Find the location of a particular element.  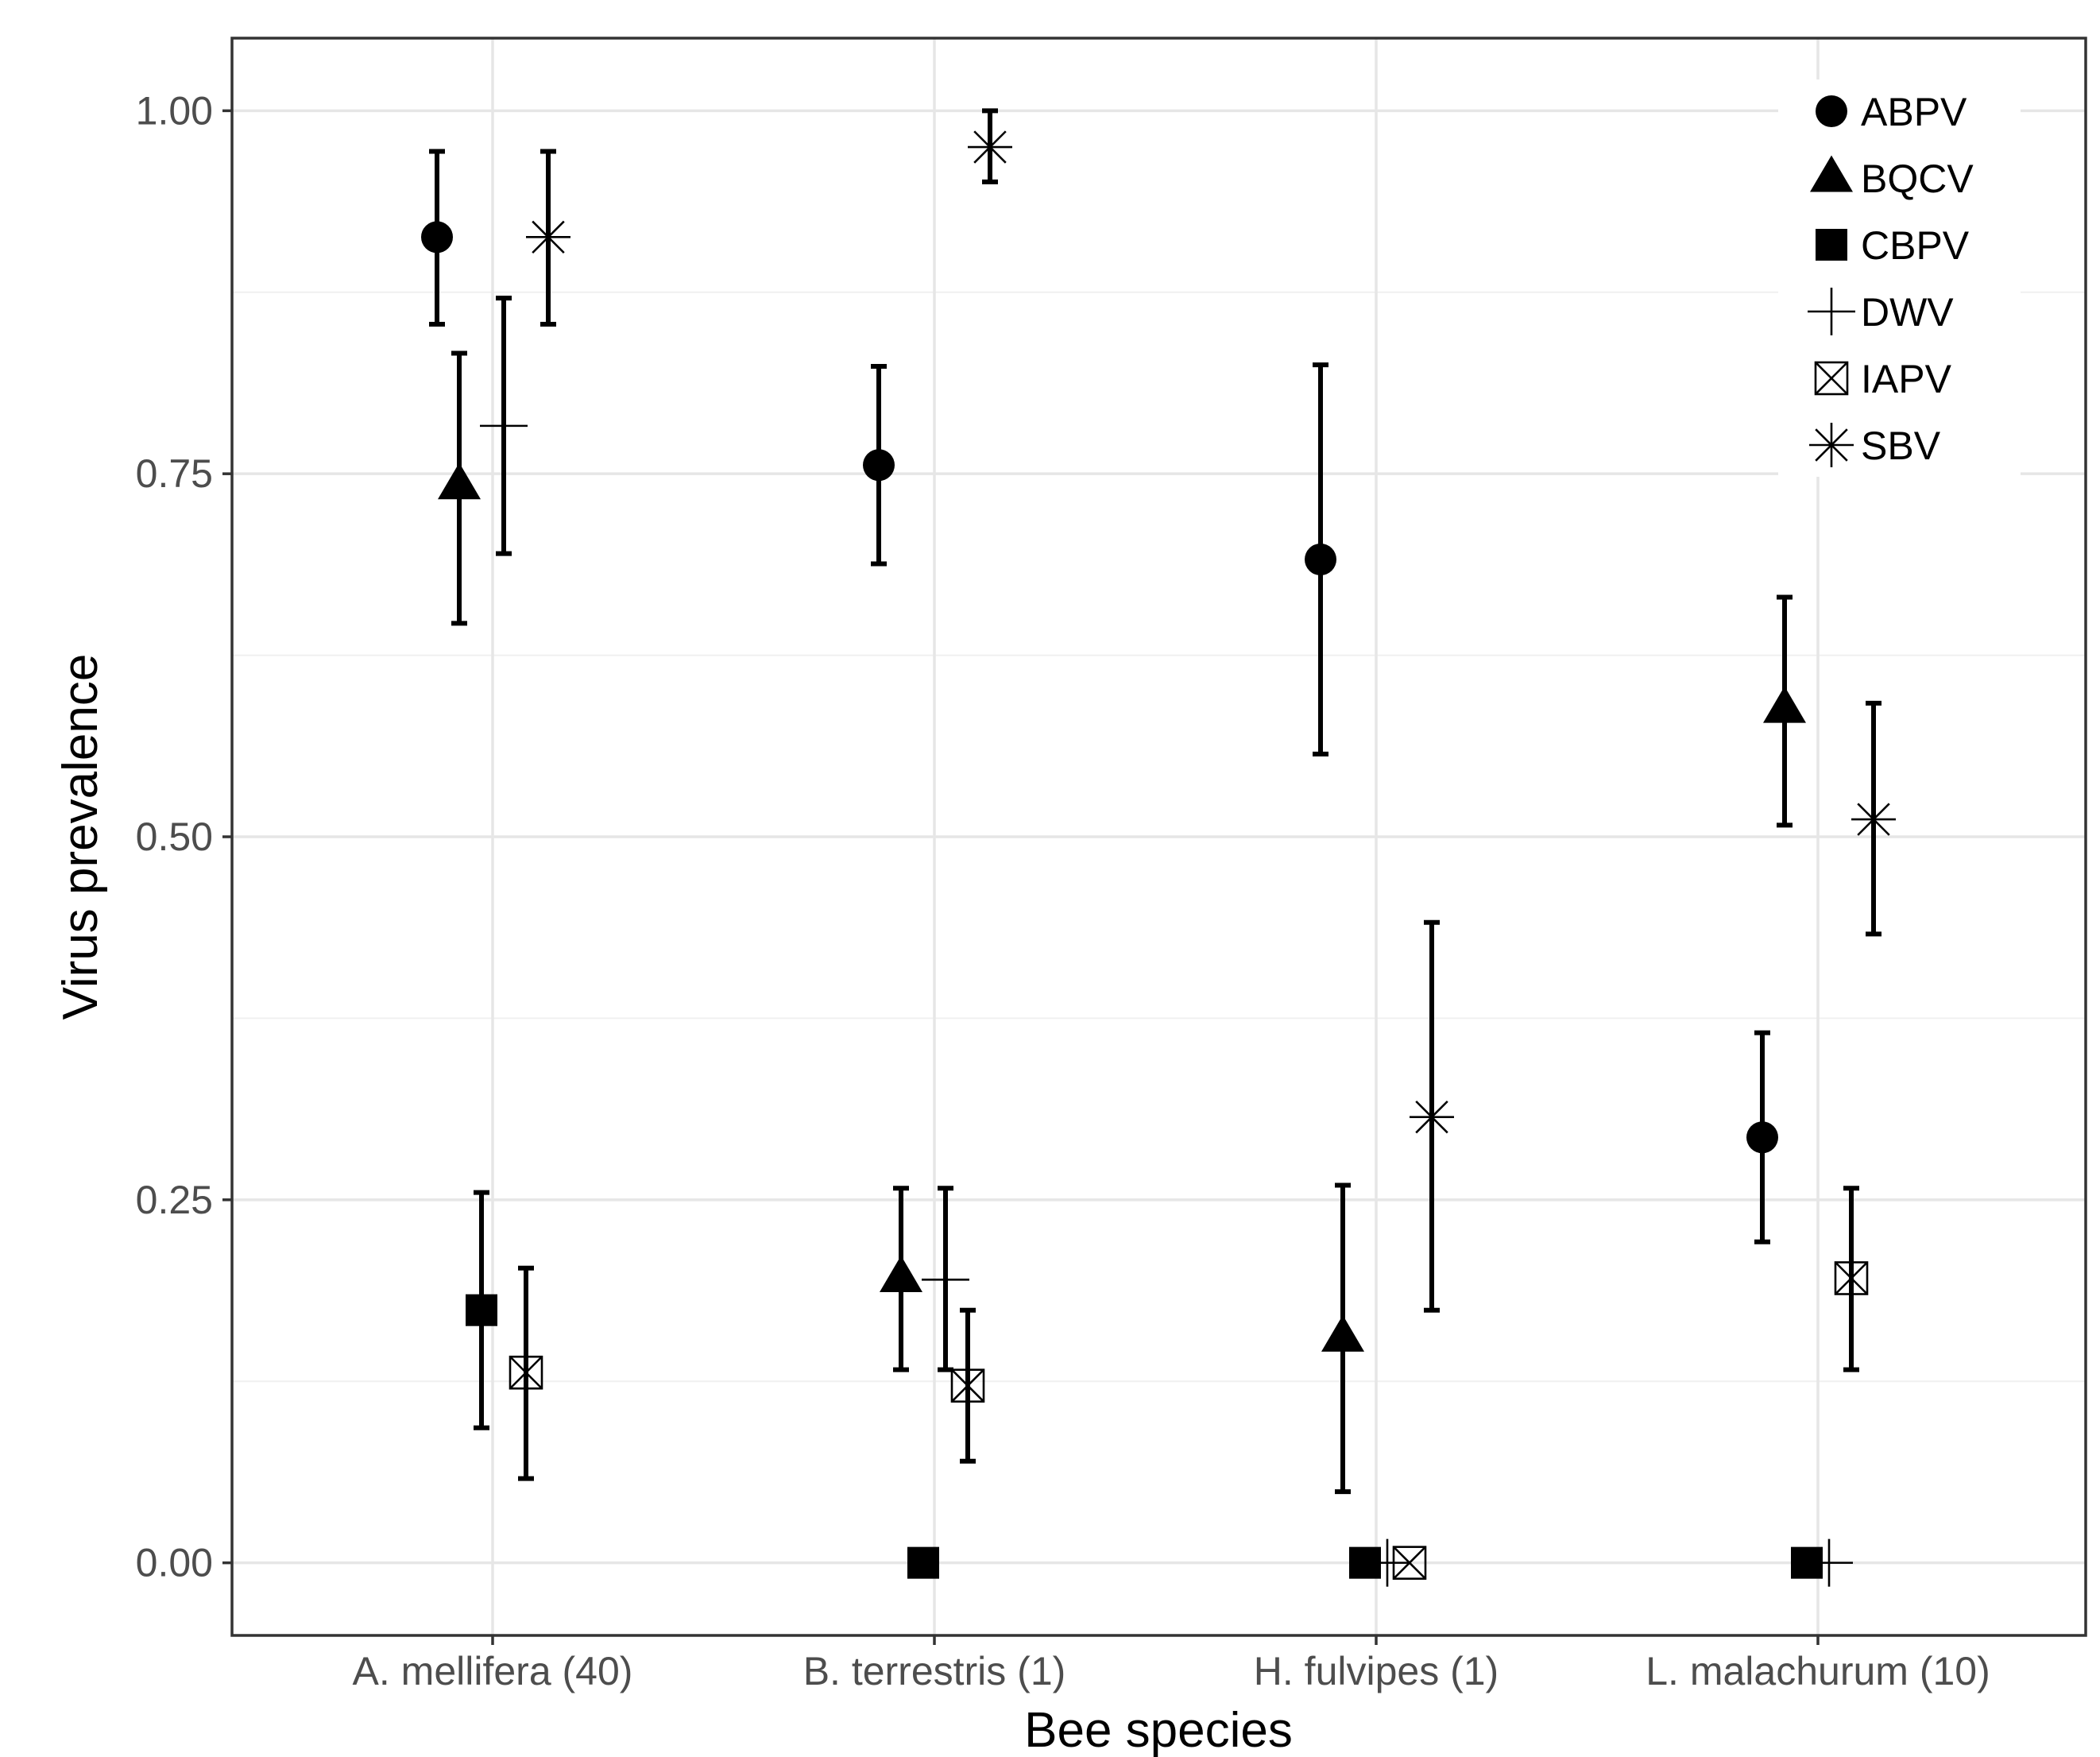

x-tick-label: L. malachurum (10) is located at coordinates (1818, 1671).